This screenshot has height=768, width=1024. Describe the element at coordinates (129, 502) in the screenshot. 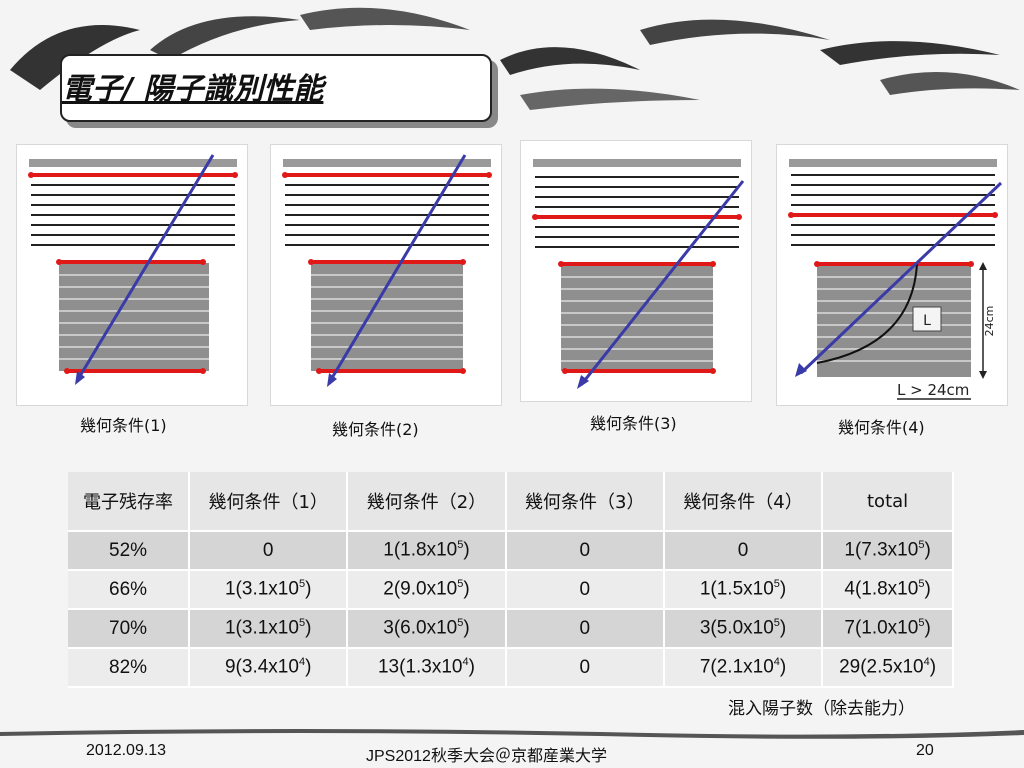

I see `header-electron-survival: 電子残存率` at that location.